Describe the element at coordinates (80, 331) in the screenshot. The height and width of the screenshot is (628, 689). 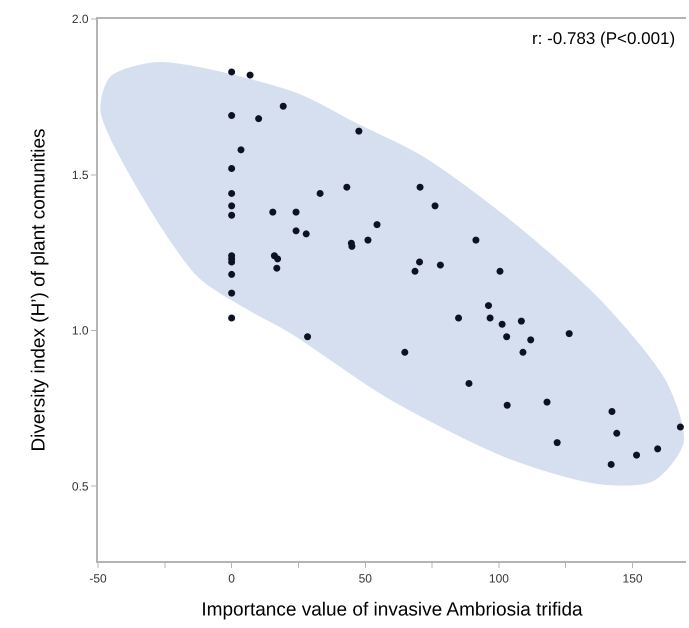
I see `y-tick-label: 1.0` at that location.